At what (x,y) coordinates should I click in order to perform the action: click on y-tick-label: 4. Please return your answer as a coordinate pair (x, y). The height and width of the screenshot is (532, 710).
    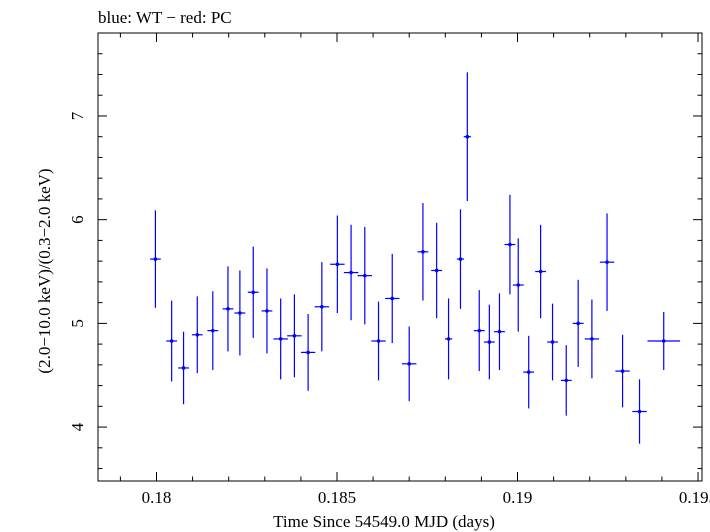
    Looking at the image, I should click on (77, 426).